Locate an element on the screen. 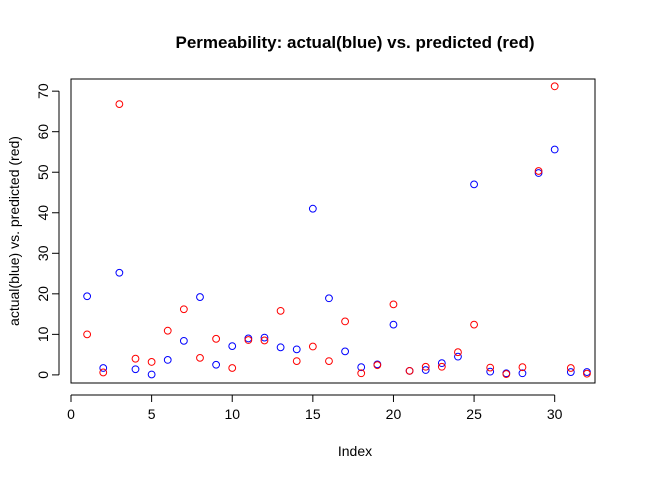 This screenshot has width=672, height=480. y-tick-label: 50 is located at coordinates (43, 172).